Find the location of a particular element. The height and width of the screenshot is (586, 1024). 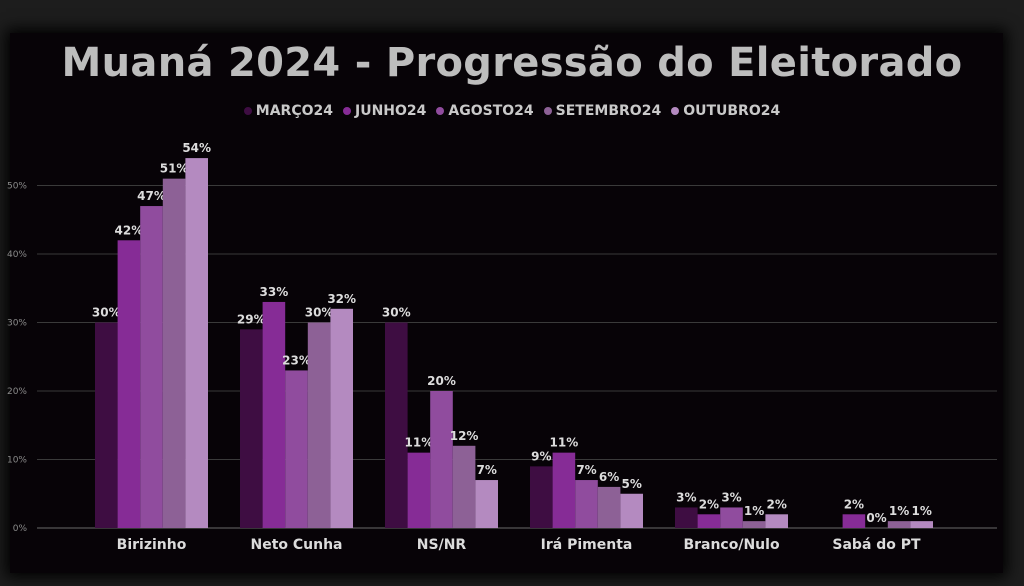

data-label: 9% is located at coordinates (541, 456).